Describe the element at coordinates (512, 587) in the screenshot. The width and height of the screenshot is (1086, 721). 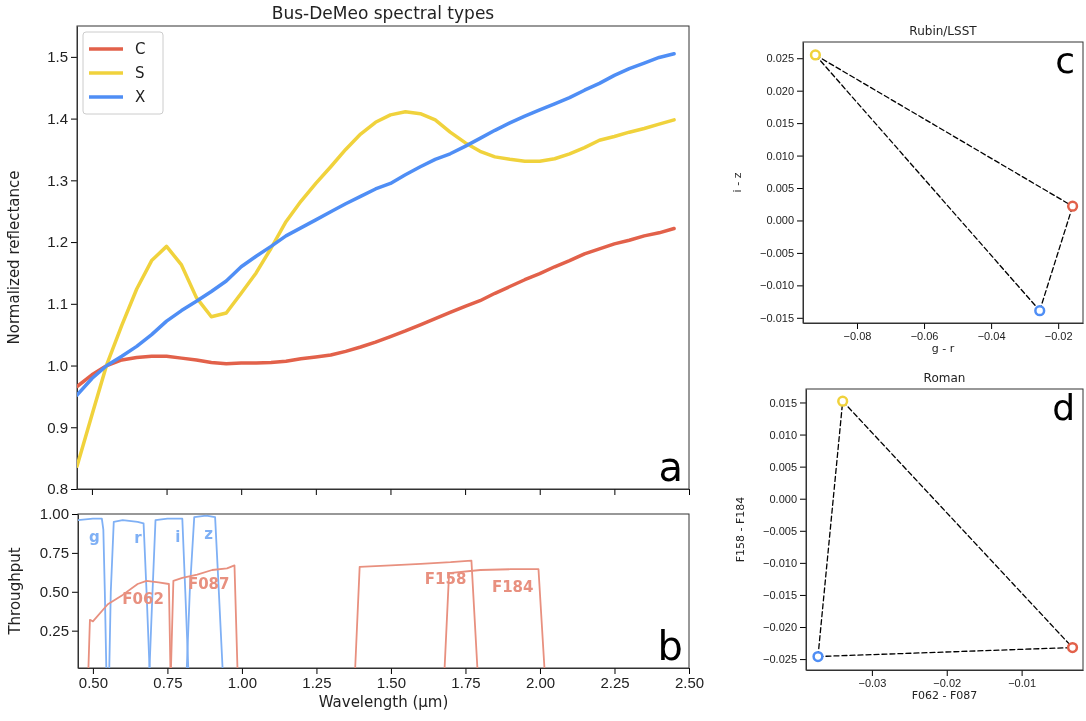
I see `series-label: F184` at that location.